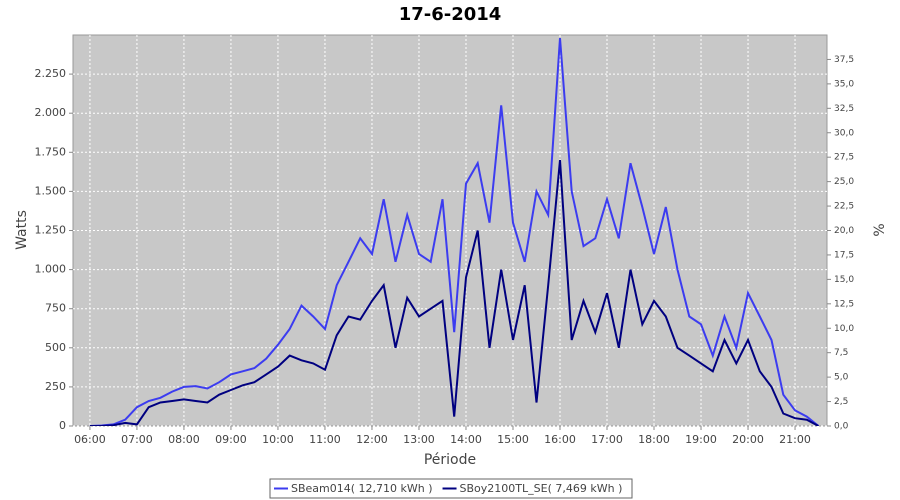  I want to click on x-tick-label: 10:00, so click(278, 439).